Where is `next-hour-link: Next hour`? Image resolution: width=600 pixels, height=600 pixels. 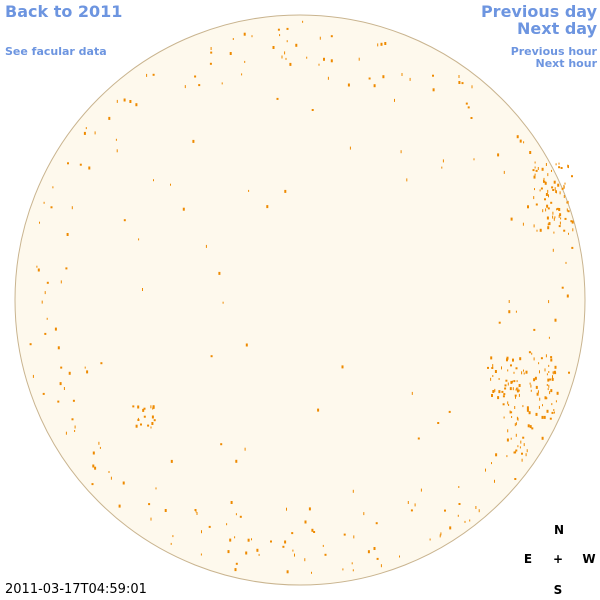
next-hour-link: Next hour is located at coordinates (566, 63).